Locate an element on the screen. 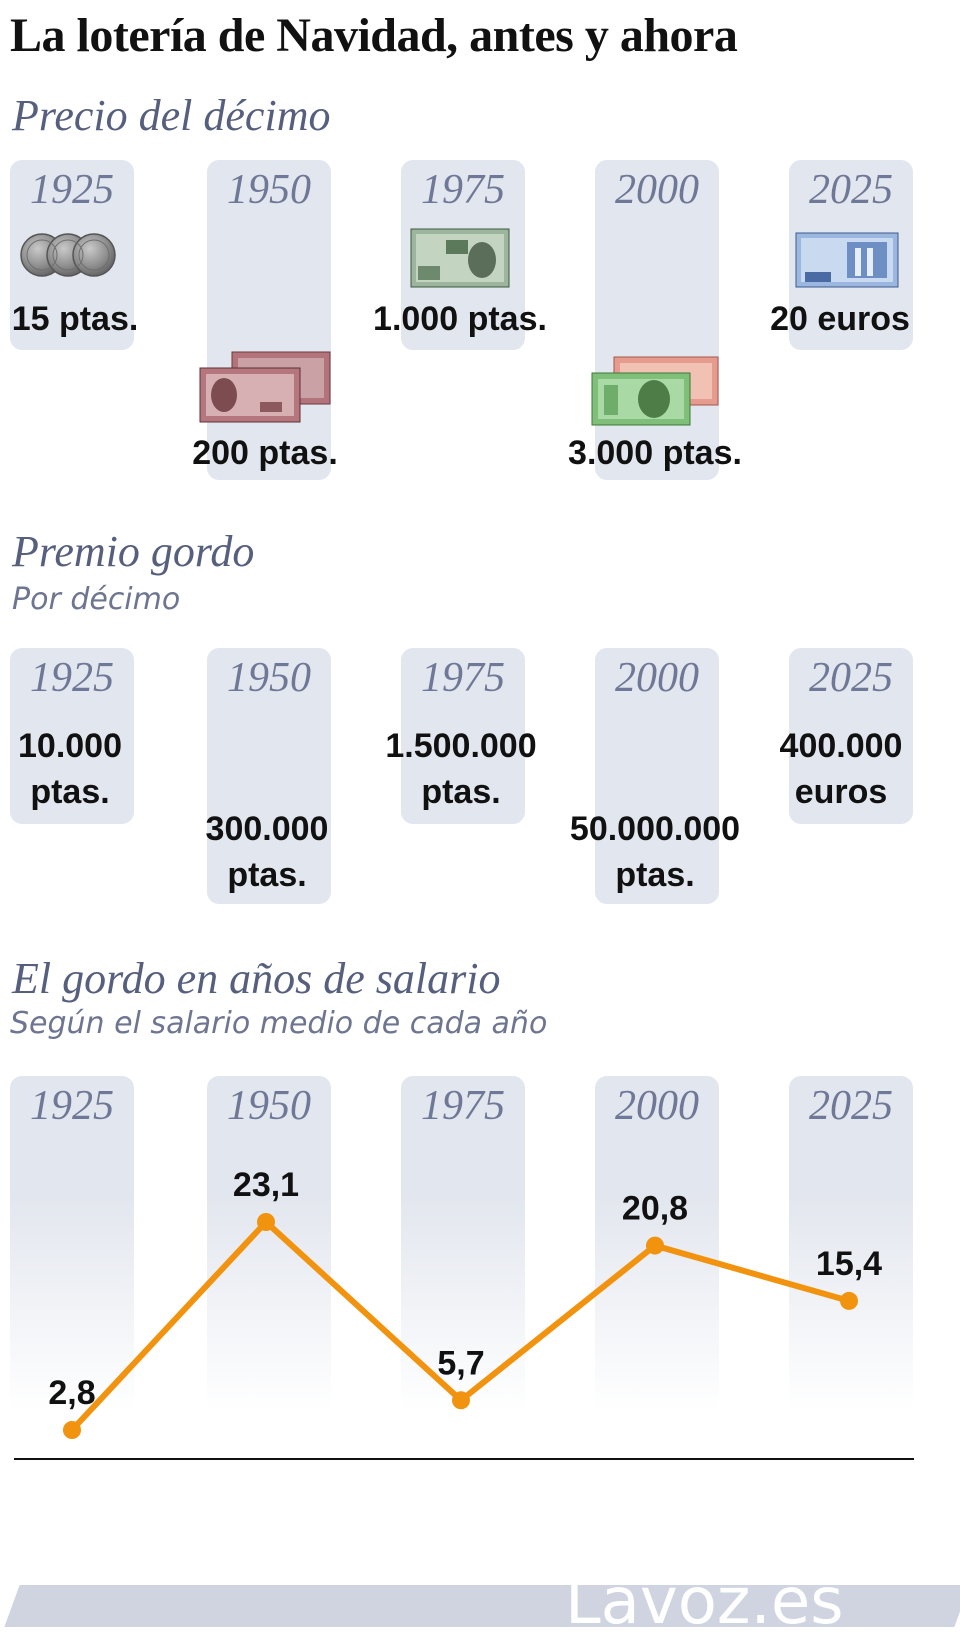 The width and height of the screenshot is (960, 1639). salary-column-2025 is located at coordinates (851, 1244).